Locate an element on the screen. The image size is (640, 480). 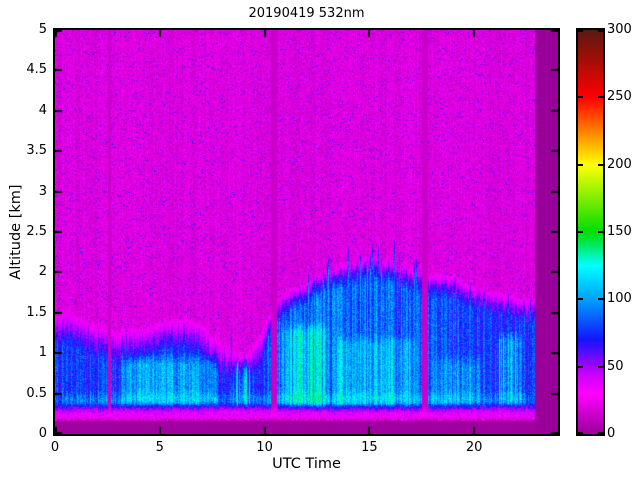
colorbar-tick-label: 50 is located at coordinates (615, 366).